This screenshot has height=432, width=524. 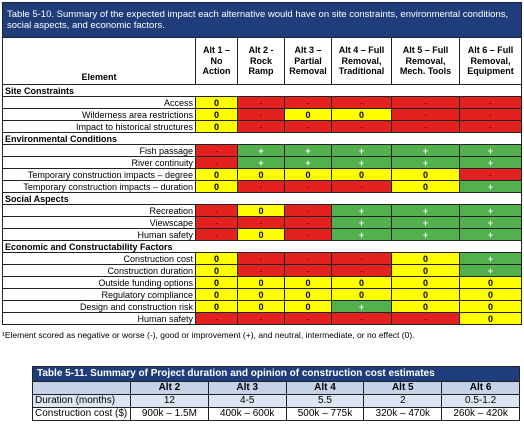 What do you see at coordinates (262, 102) in the screenshot?
I see `score-row: Access 0- - - - -` at bounding box center [262, 102].